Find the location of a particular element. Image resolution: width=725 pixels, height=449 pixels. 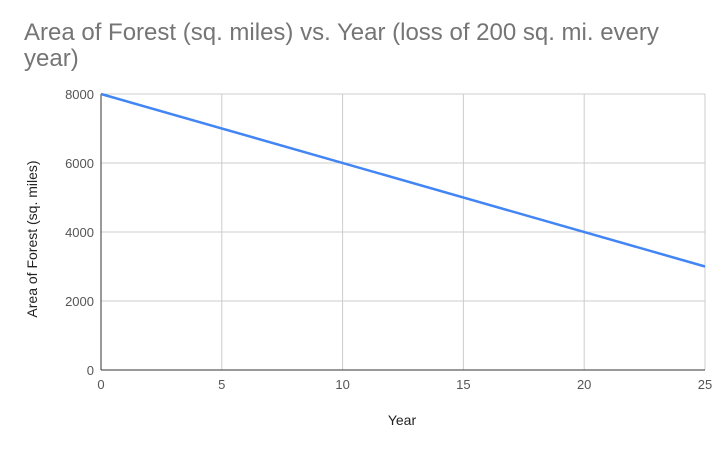

x-tick-label: 0 is located at coordinates (100, 384).